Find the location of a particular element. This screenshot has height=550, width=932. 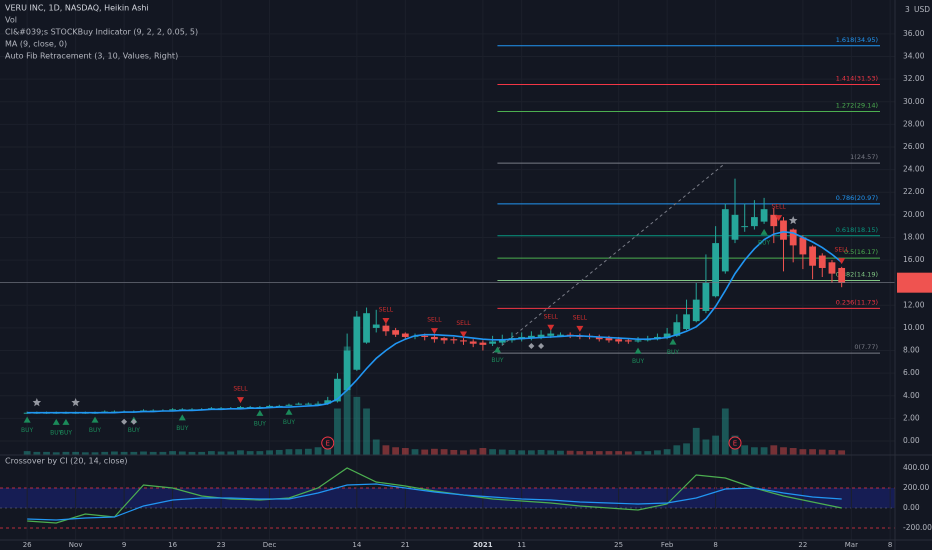

last-price-tag is located at coordinates (914, 282).